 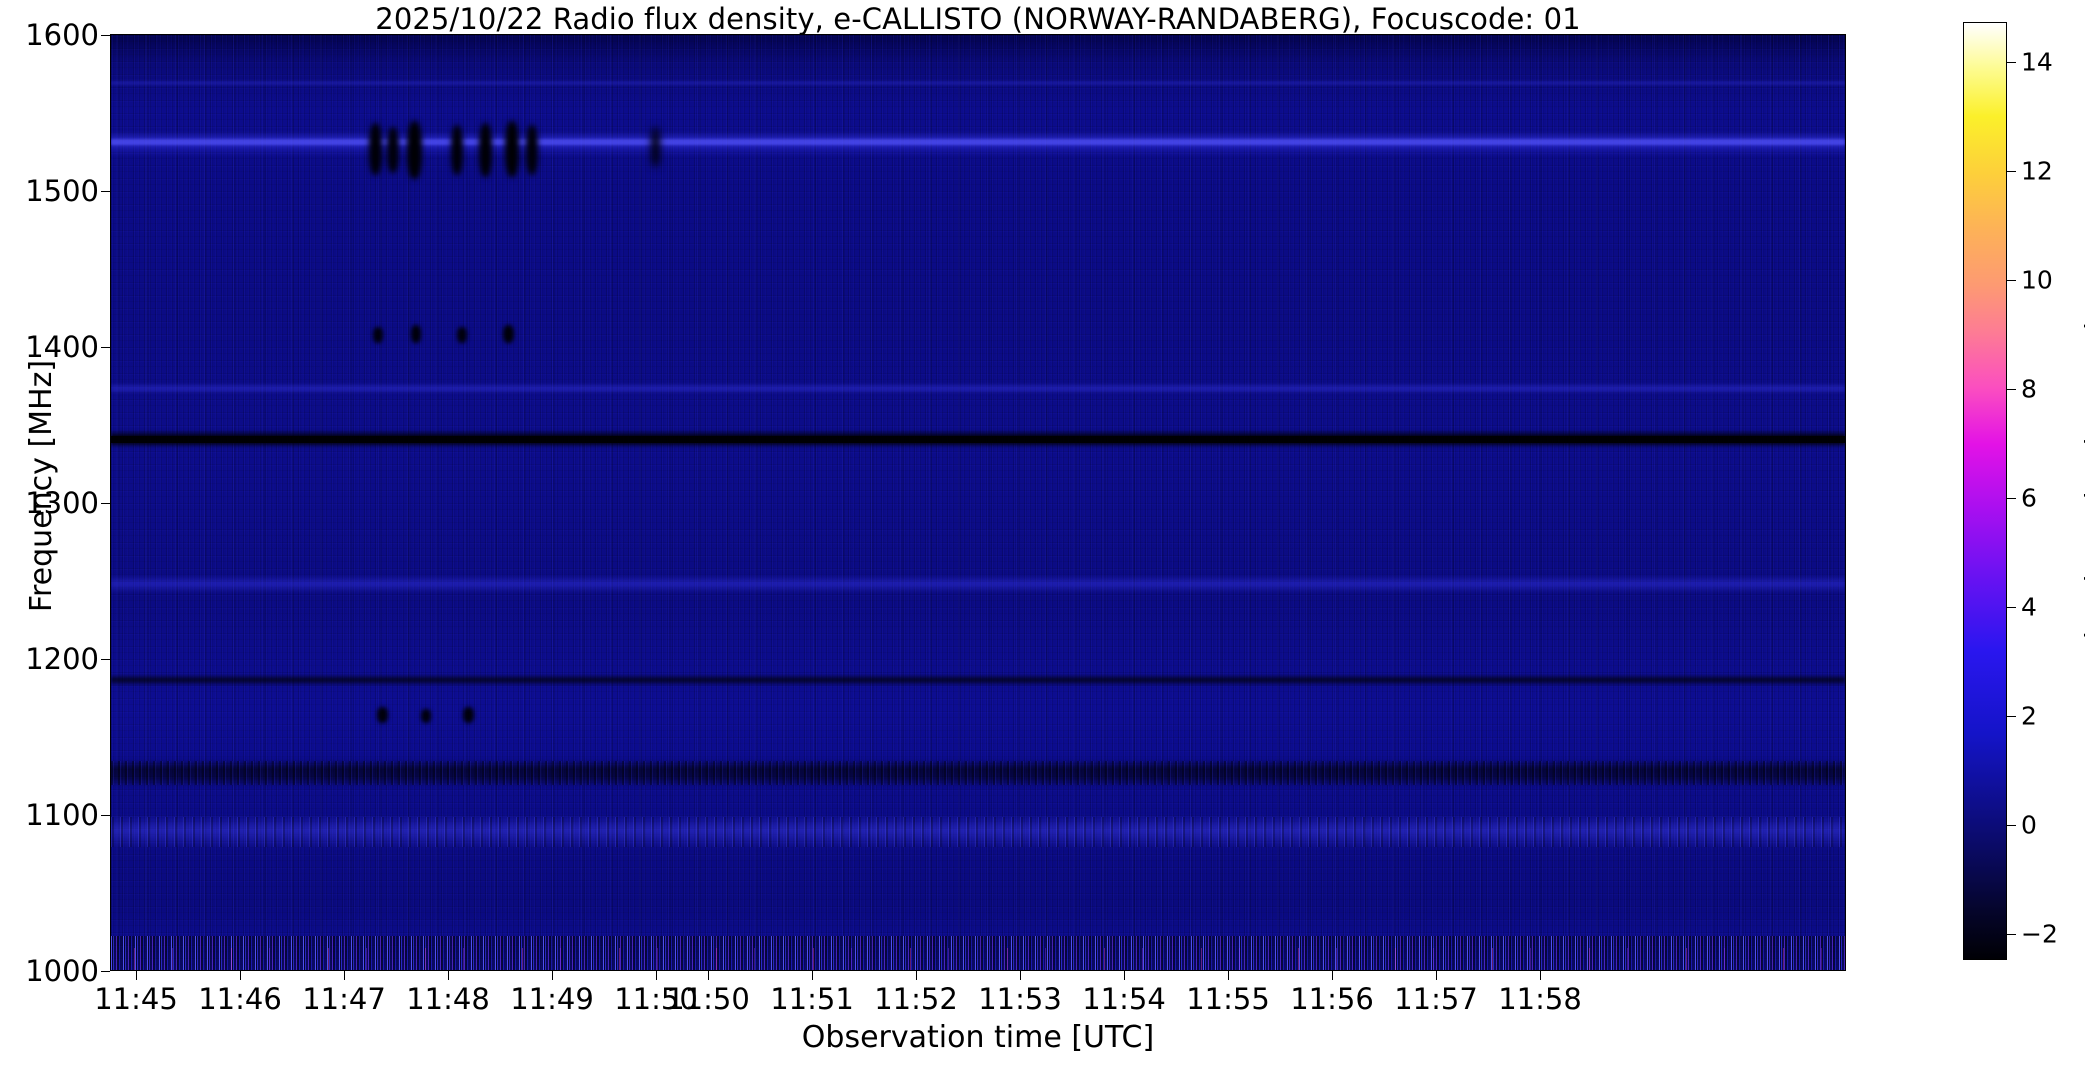 I want to click on colorbar-tick-label: 8, so click(x=2029, y=389).